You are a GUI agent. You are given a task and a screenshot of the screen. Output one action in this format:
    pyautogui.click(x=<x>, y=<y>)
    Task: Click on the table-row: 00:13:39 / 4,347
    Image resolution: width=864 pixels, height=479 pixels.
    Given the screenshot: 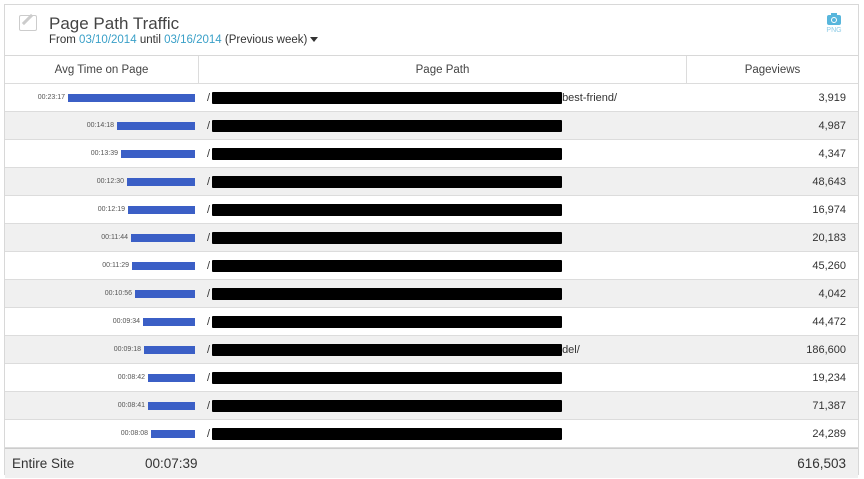 What is the action you would take?
    pyautogui.click(x=431, y=154)
    